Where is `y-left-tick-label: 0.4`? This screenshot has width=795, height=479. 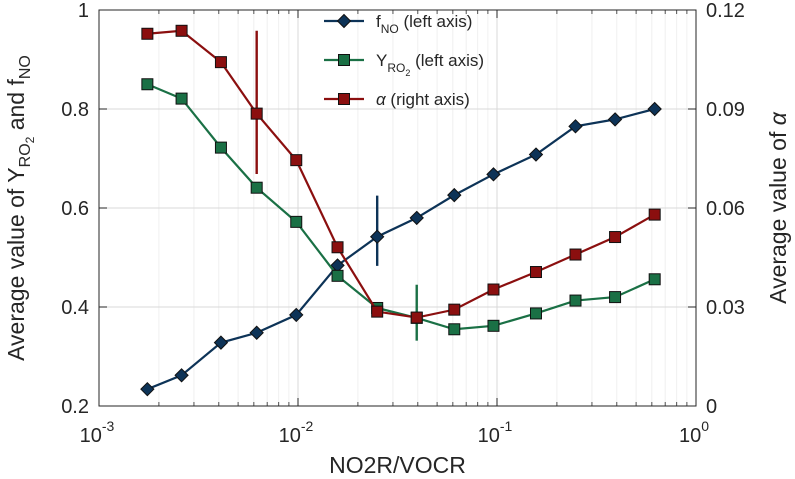 y-left-tick-label: 0.4 is located at coordinates (75, 308).